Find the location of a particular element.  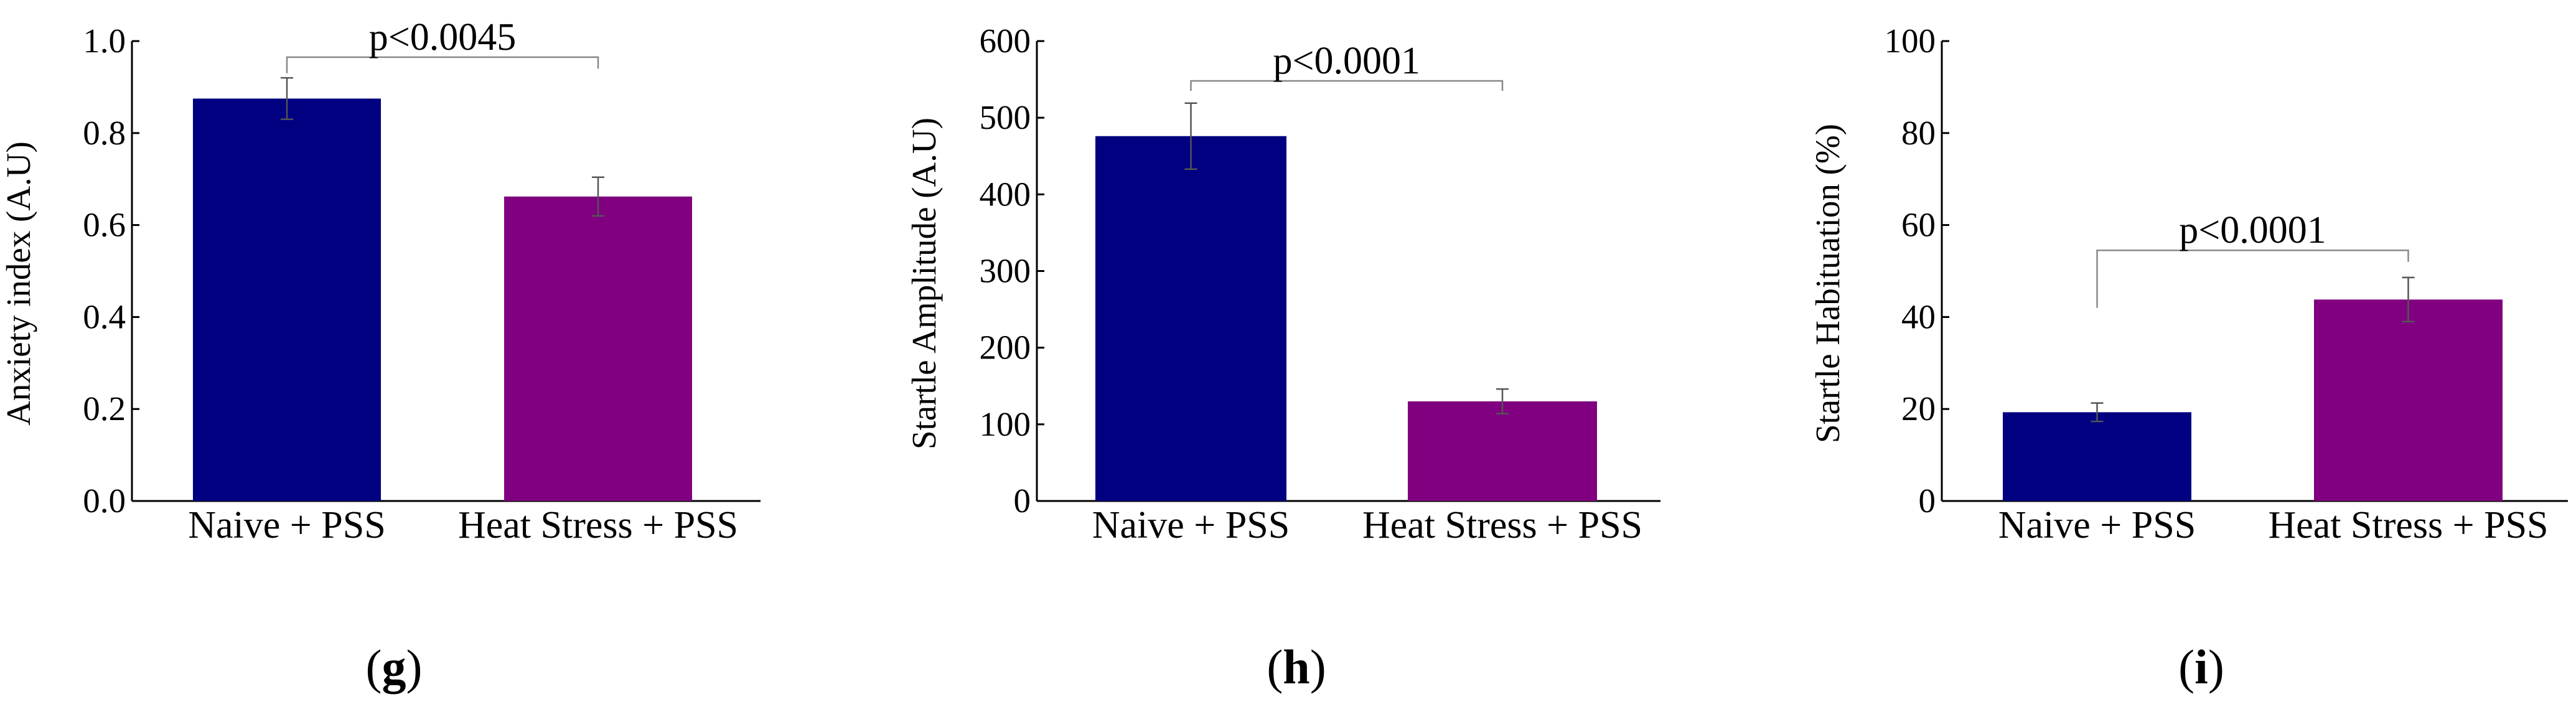

y-tick-label: 40 is located at coordinates (1918, 316).